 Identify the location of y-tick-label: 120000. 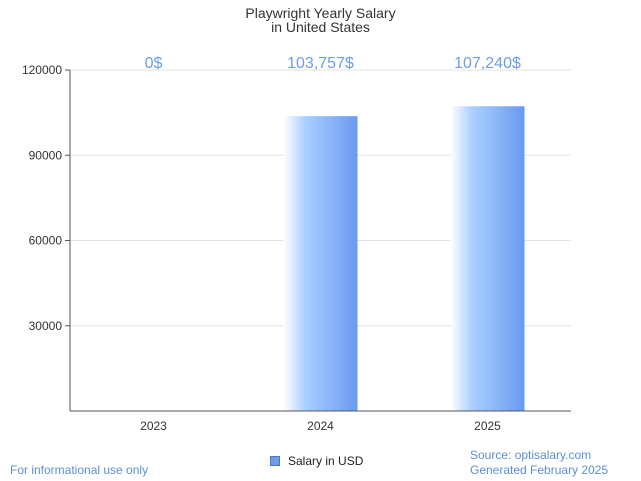
(42, 70).